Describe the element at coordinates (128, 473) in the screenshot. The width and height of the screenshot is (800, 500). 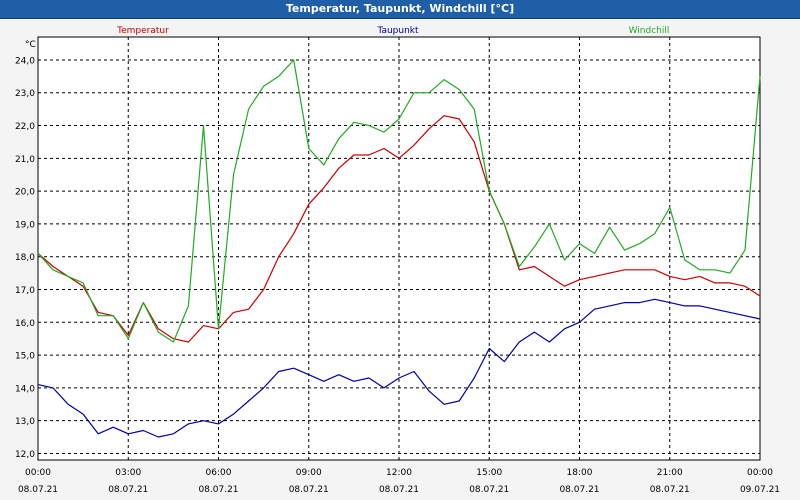
I see `x-tick-time: 03:00` at that location.